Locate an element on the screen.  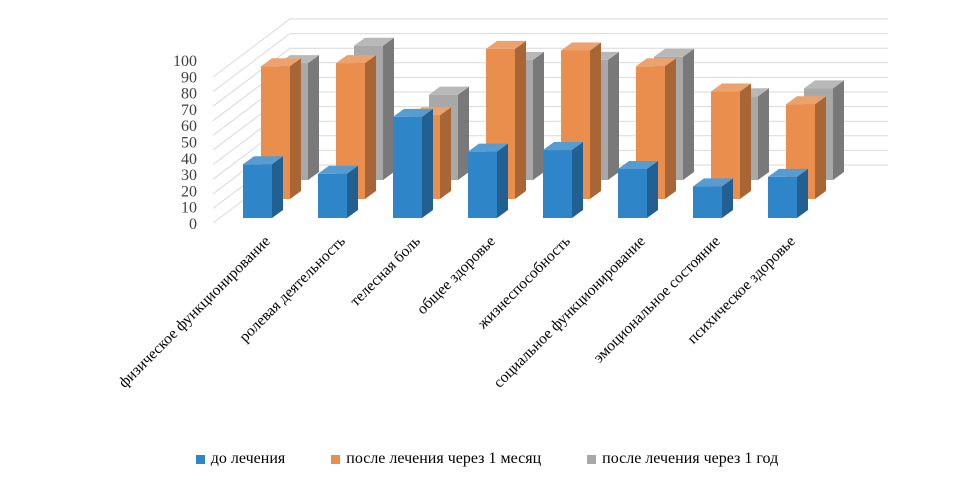
y-tick-label-1: 10 is located at coordinates (189, 208).